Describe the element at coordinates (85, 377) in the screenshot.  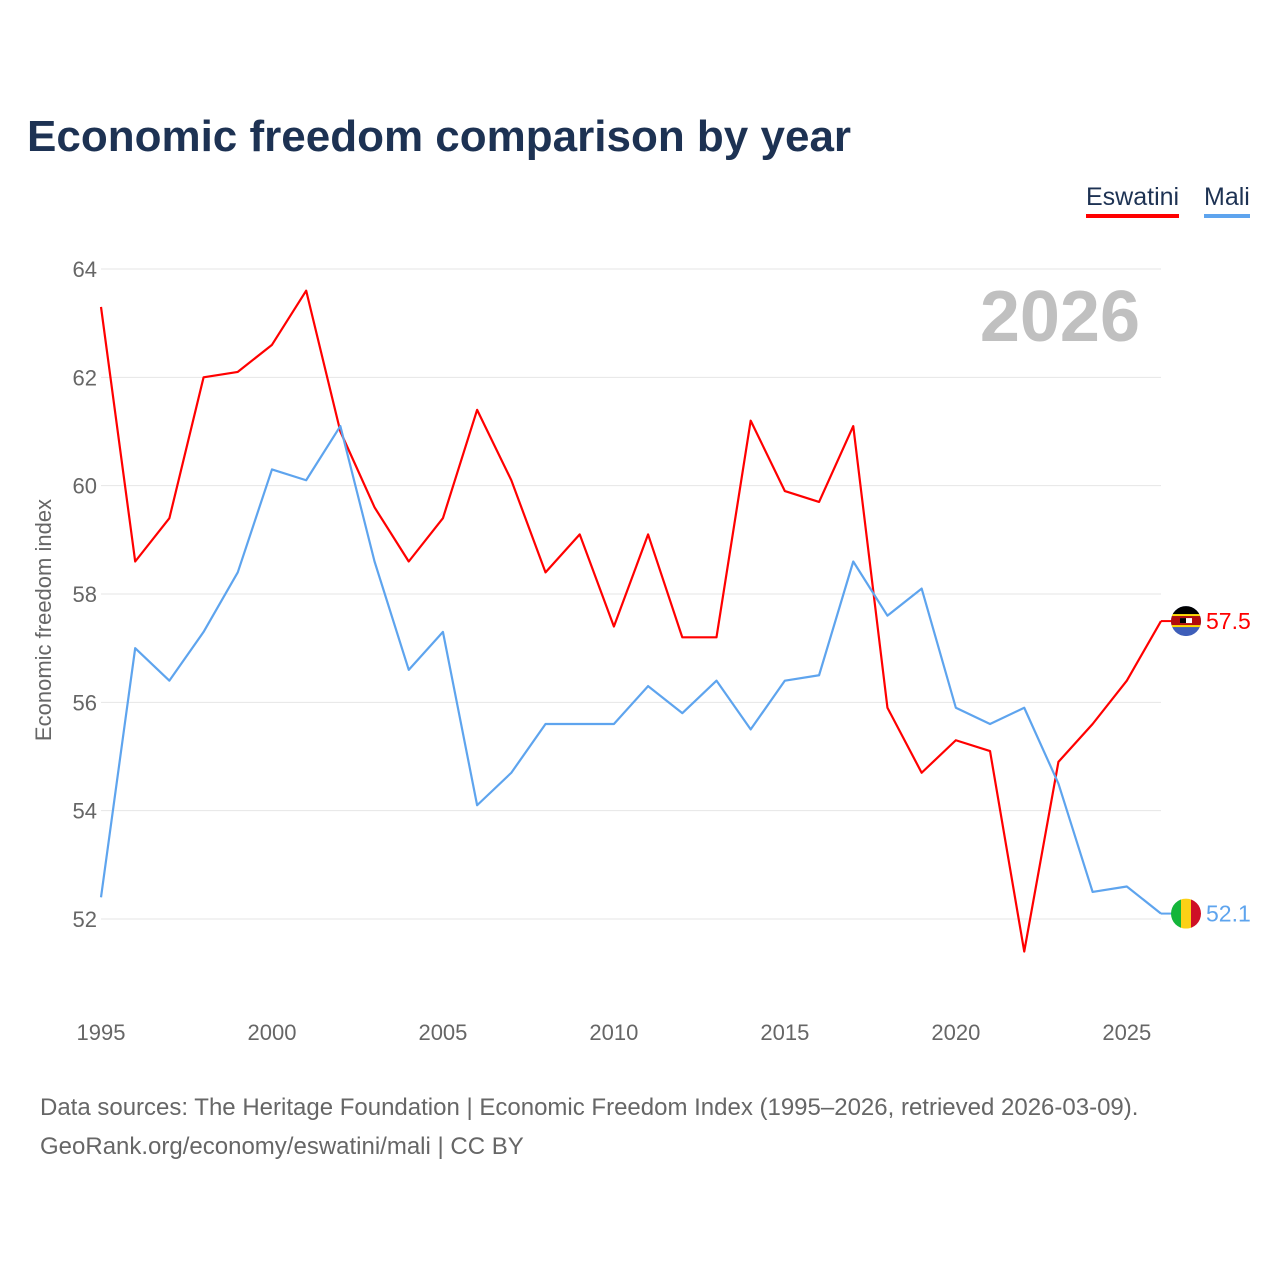
I see `y-tick-label: 62` at that location.